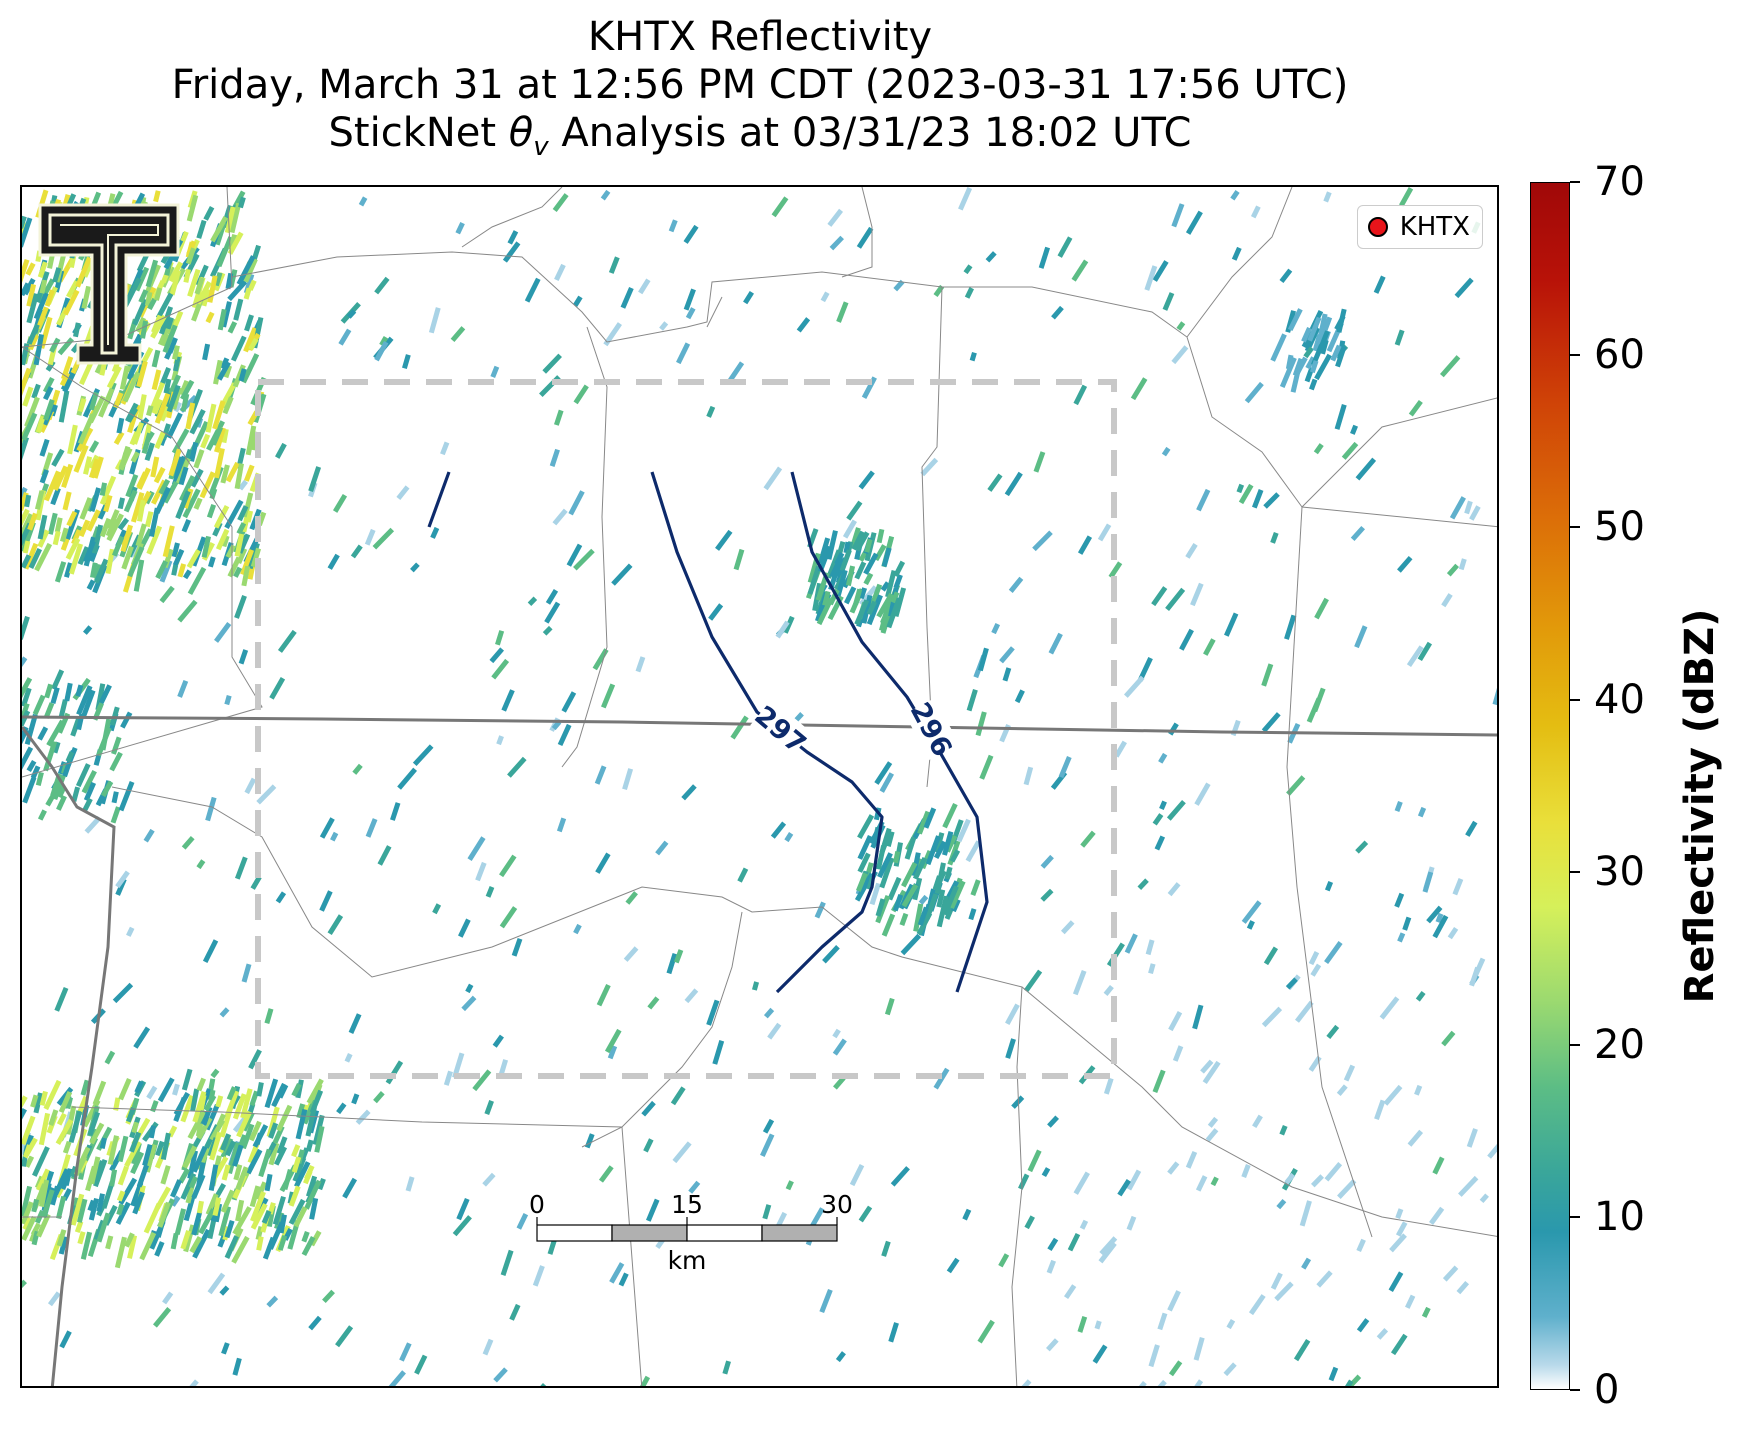 This screenshot has width=1738, height=1430. I want to click on colorbar-tick-mark, so click(1575, 872).